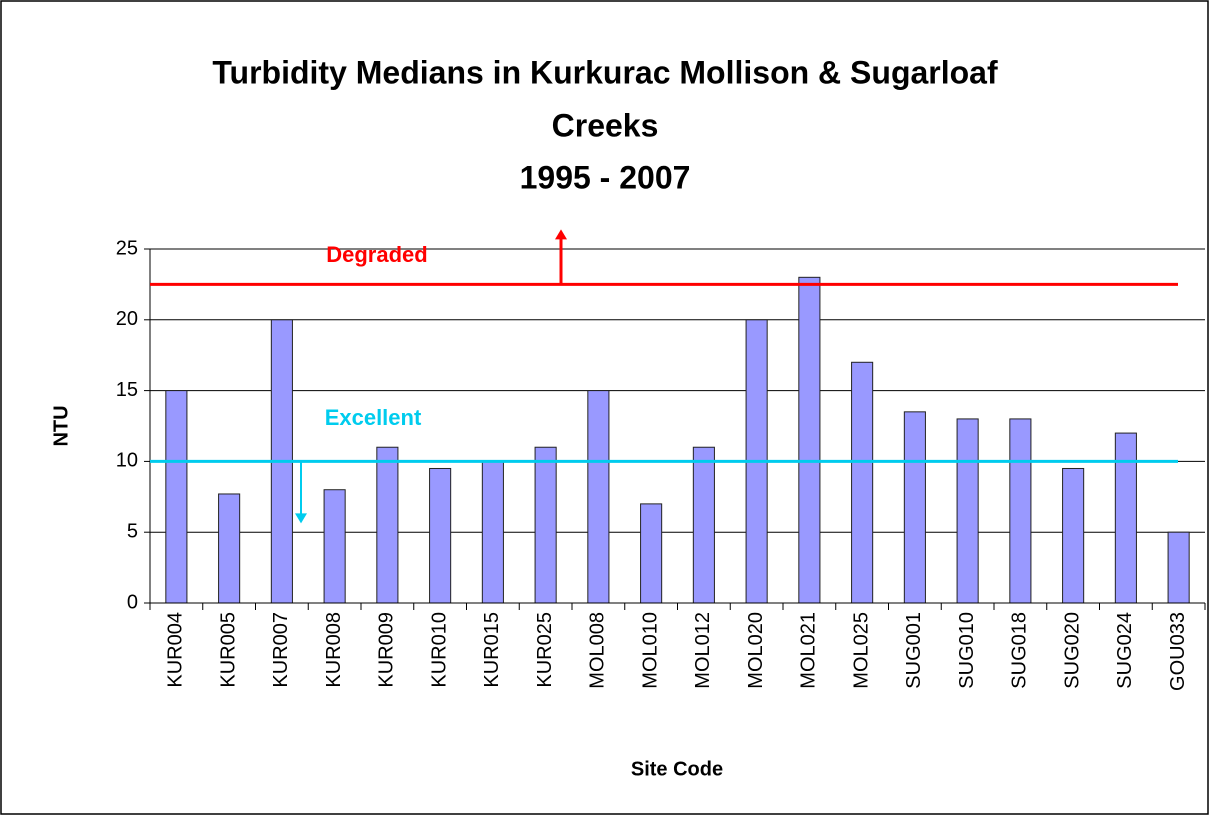 The width and height of the screenshot is (1210, 816). Describe the element at coordinates (598, 650) in the screenshot. I see `x-tick-label: MOL008` at that location.